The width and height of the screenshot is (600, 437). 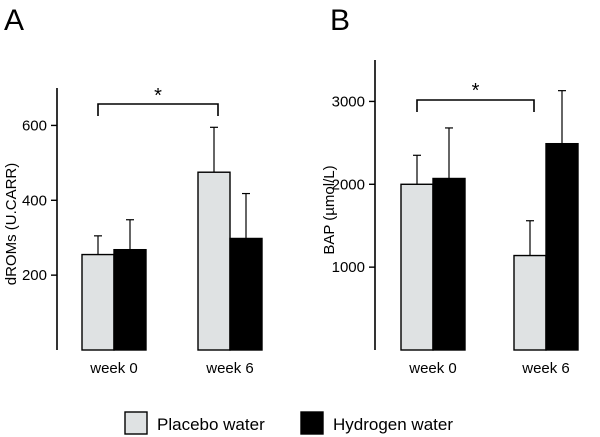 I want to click on y-tick-label: 2000, so click(x=348, y=184).